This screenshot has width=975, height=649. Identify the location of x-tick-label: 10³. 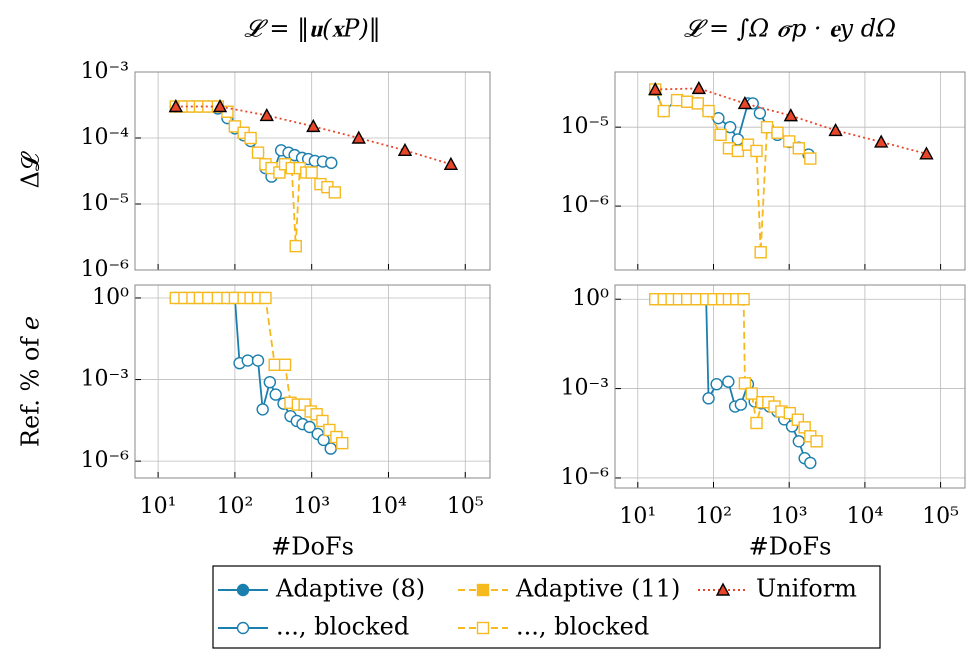
(311, 506).